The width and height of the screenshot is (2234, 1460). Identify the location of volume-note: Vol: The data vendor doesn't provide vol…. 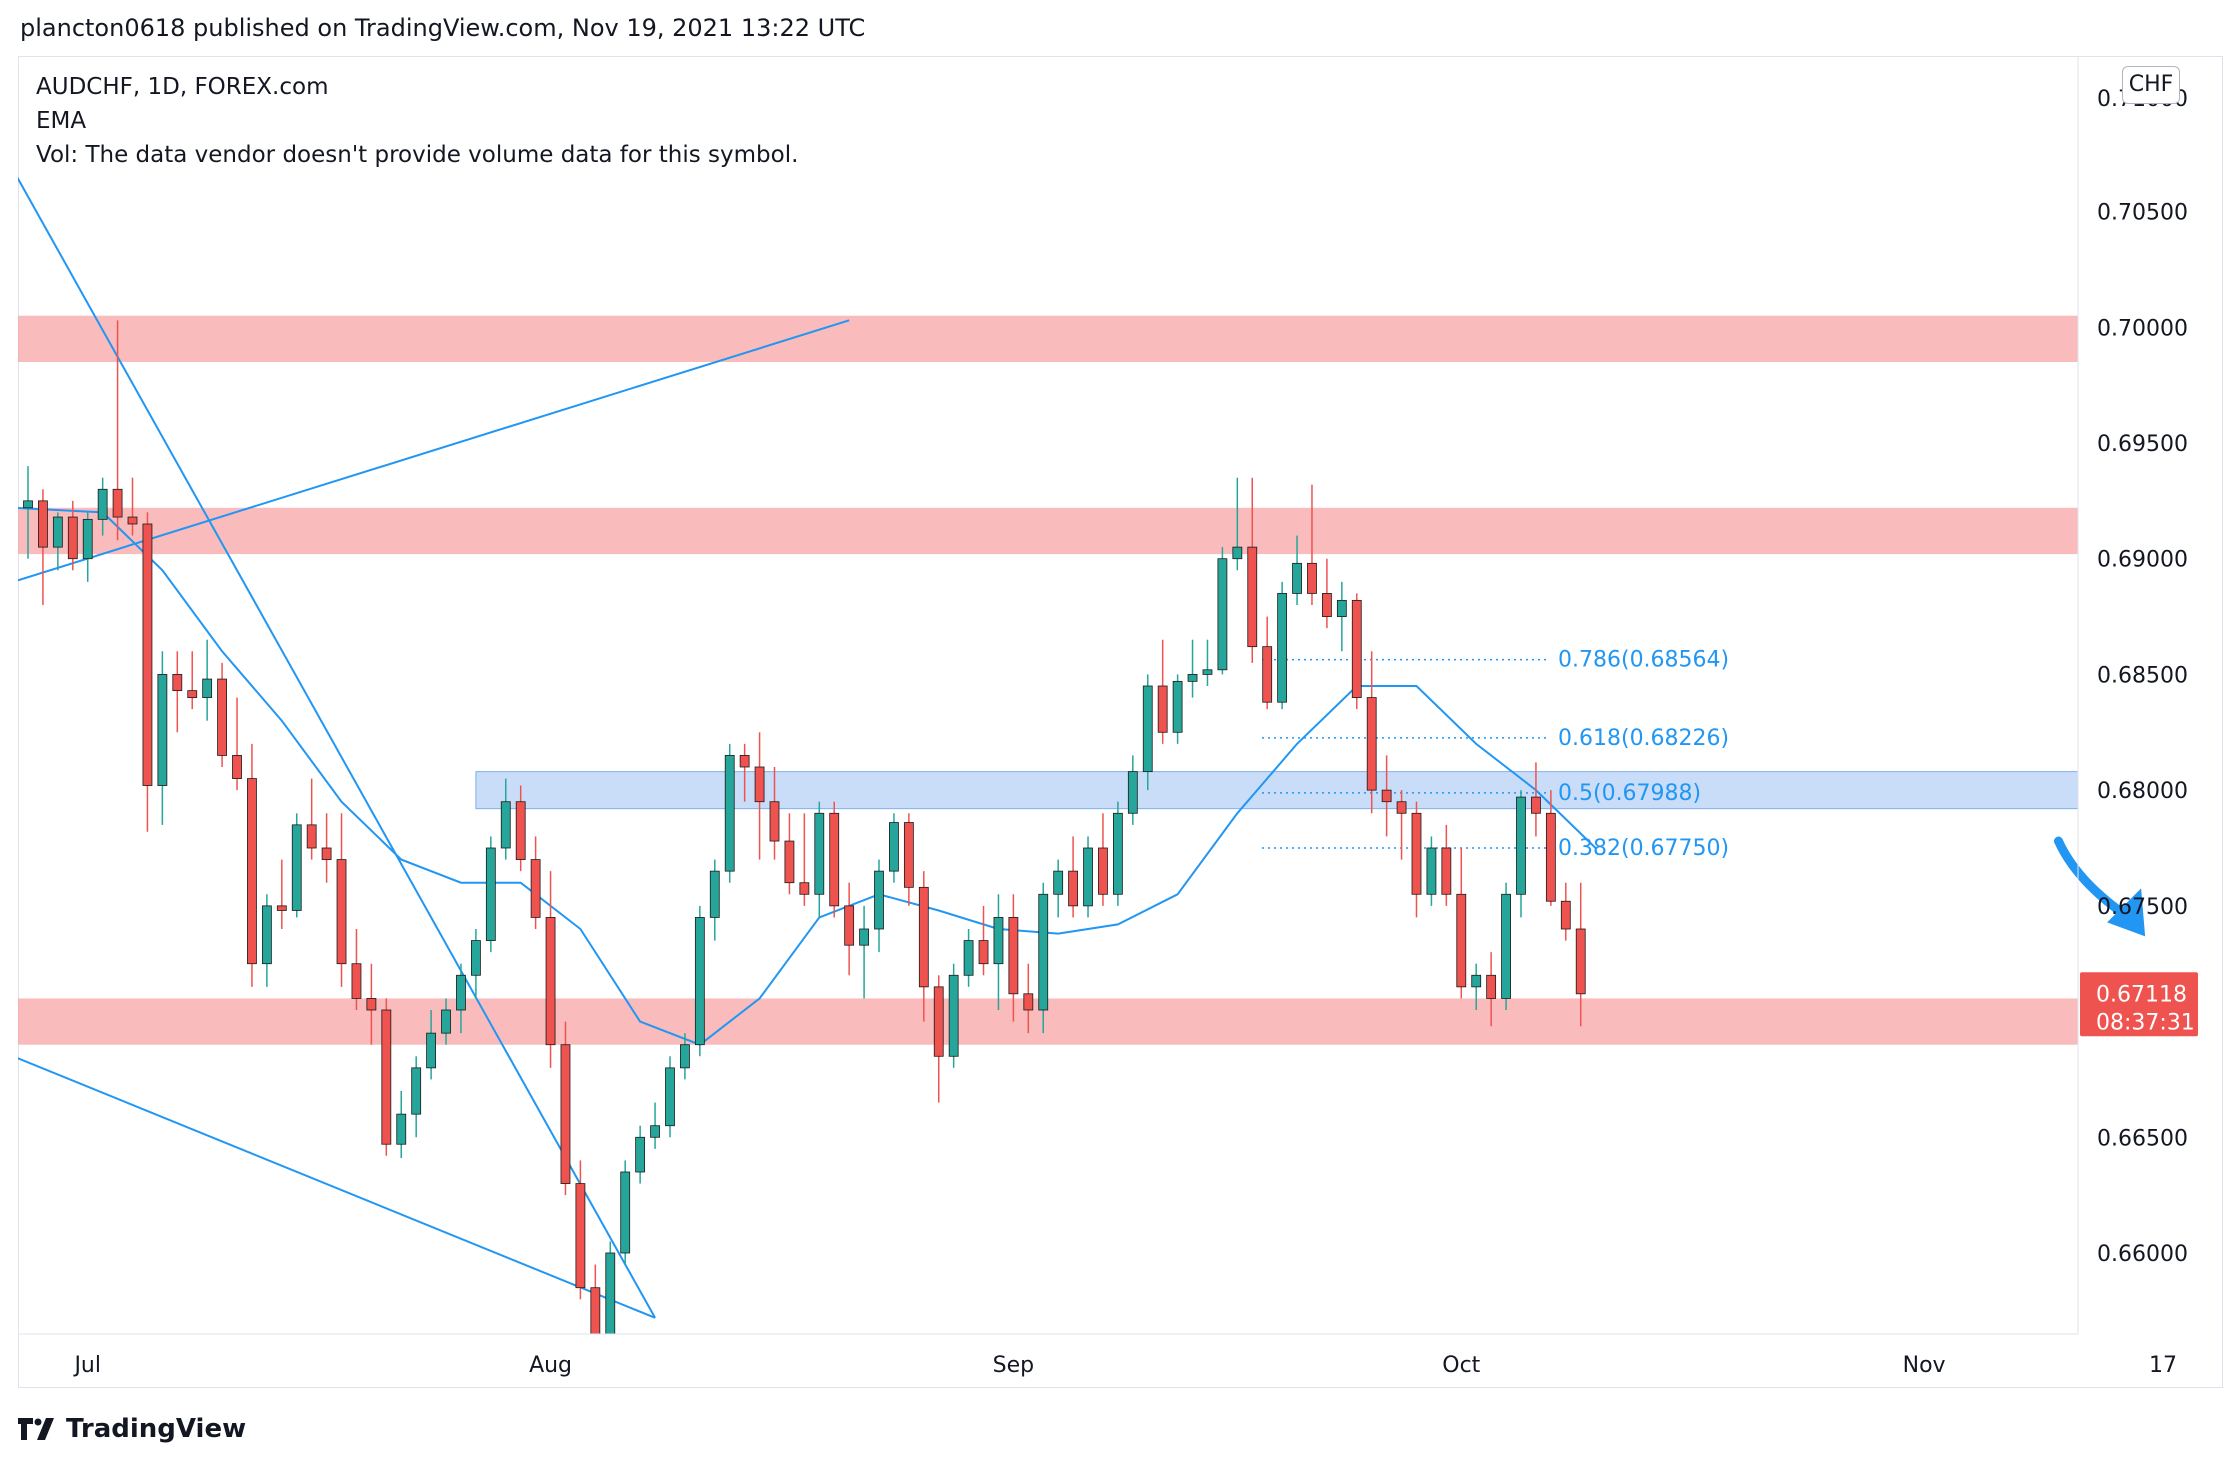
(417, 155).